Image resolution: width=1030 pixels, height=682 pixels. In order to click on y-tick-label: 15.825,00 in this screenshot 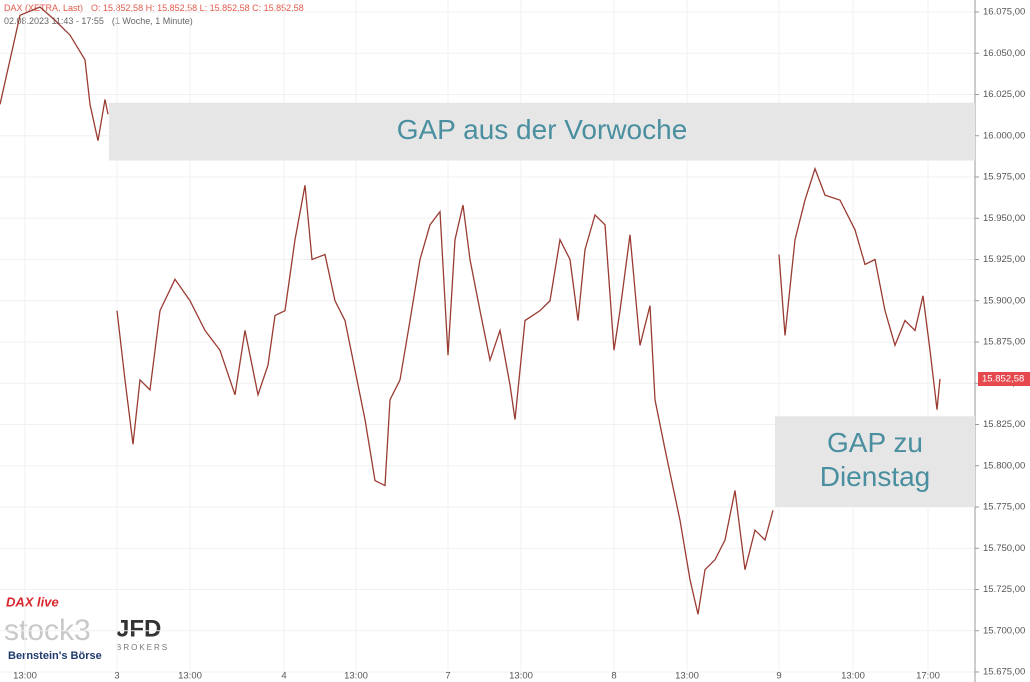, I will do `click(1004, 424)`.